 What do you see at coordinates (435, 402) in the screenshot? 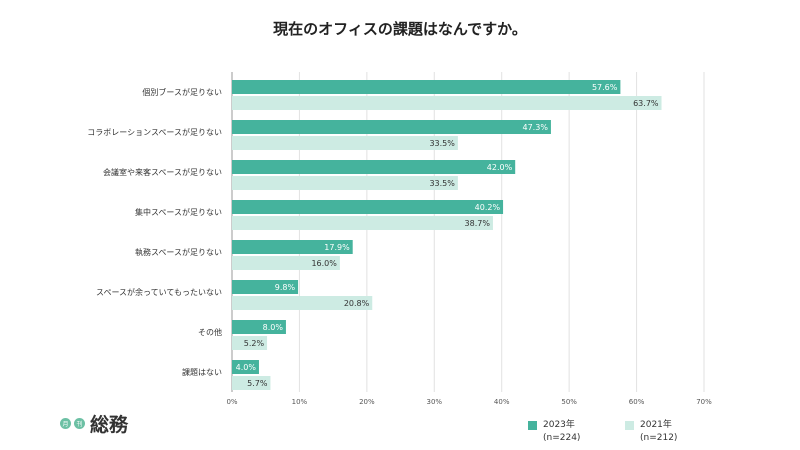
I see `x-tick-label: 30%` at bounding box center [435, 402].